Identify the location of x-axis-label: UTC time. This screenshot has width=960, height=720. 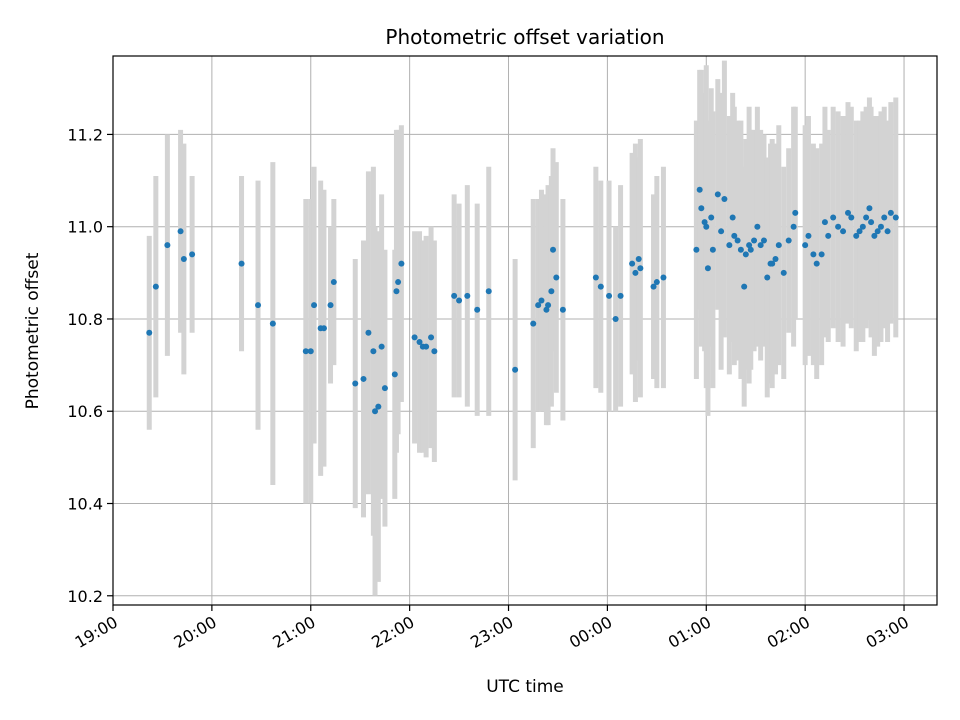
(525, 687).